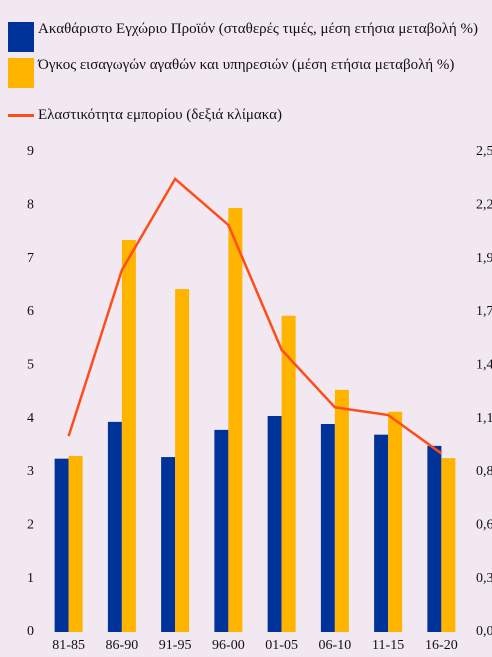 The image size is (492, 657). I want to click on y-tick-label: 8, so click(30, 205).